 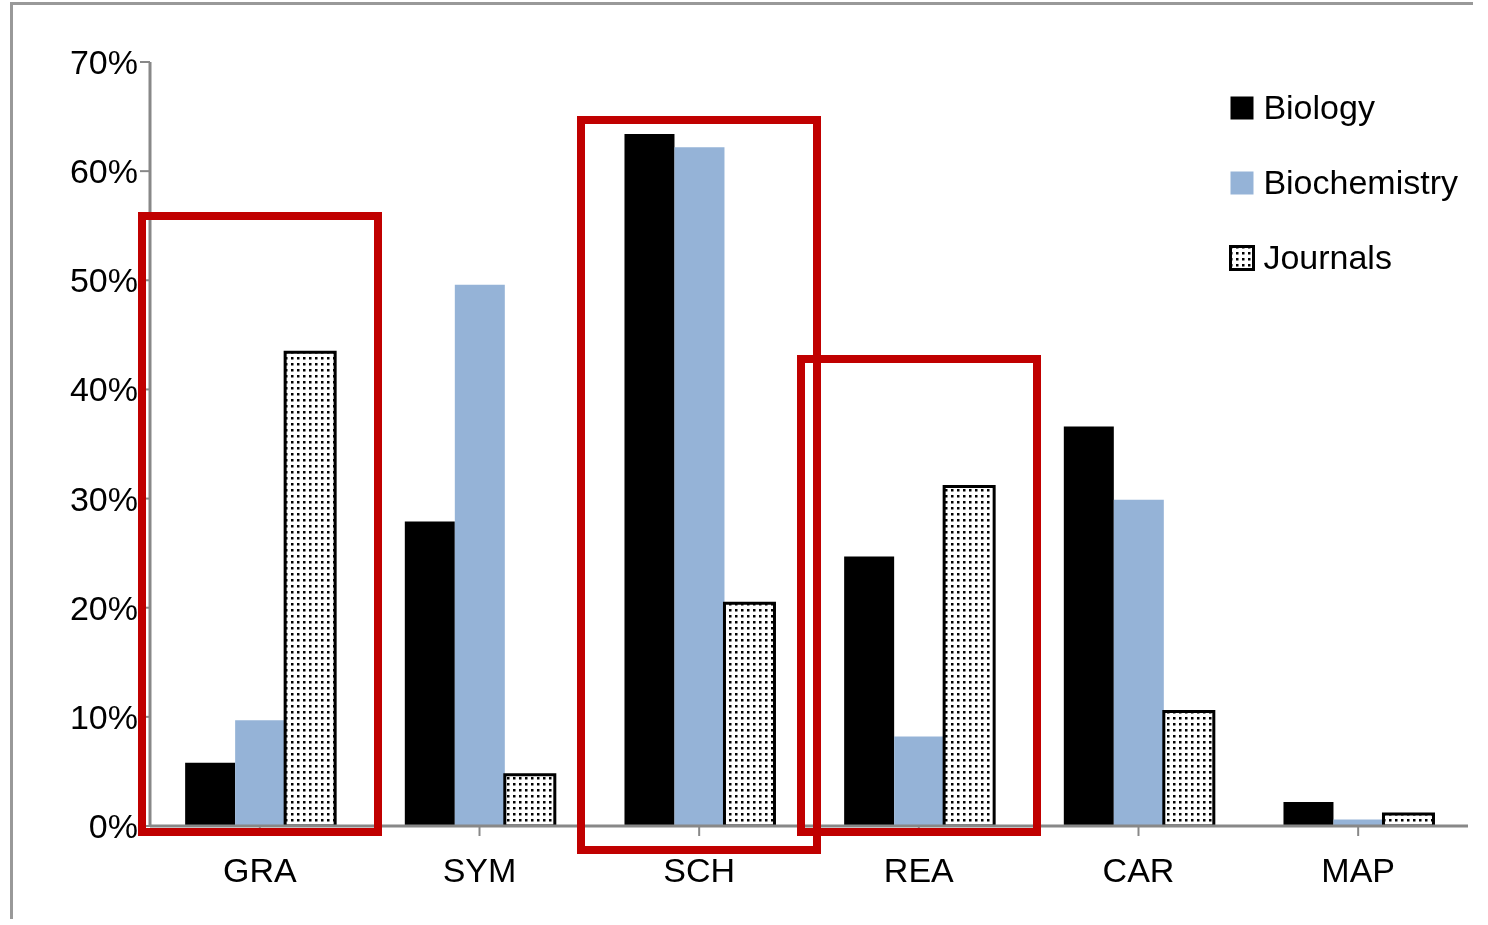 What do you see at coordinates (103, 62) in the screenshot?
I see `y-tick-label: 70%` at bounding box center [103, 62].